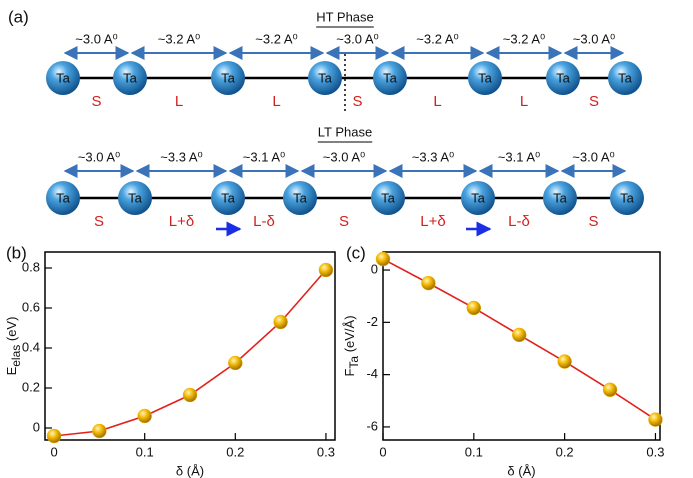  What do you see at coordinates (53, 451) in the screenshot?
I see `x-tick-label: 0` at bounding box center [53, 451].